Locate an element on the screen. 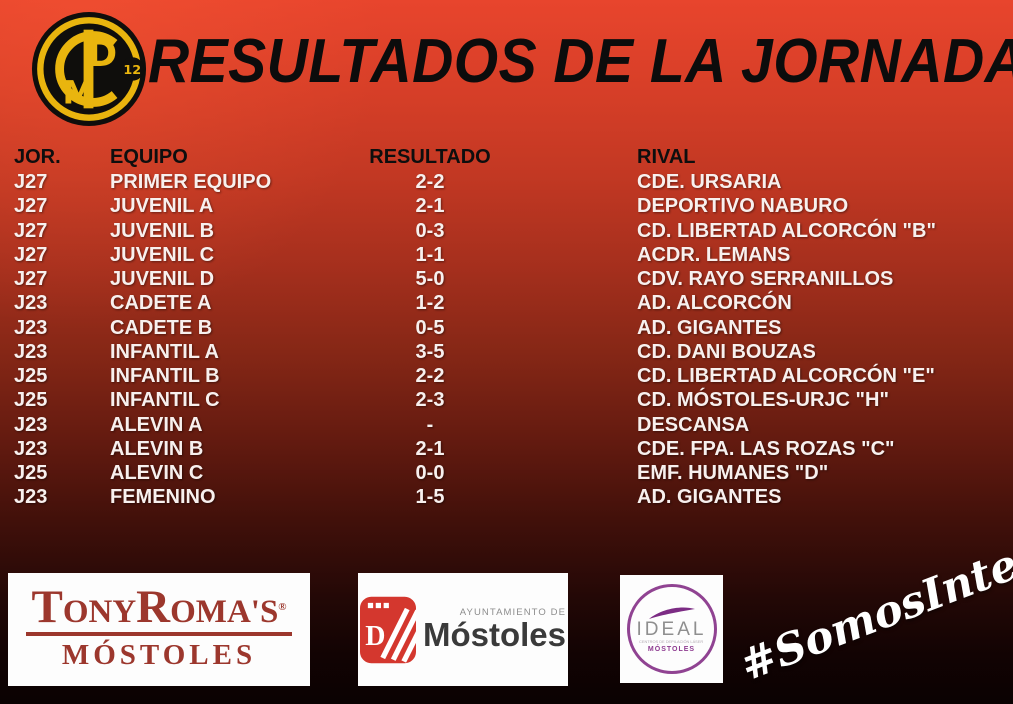 This screenshot has height=704, width=1013. crest-number-badge is located at coordinates (132, 69).